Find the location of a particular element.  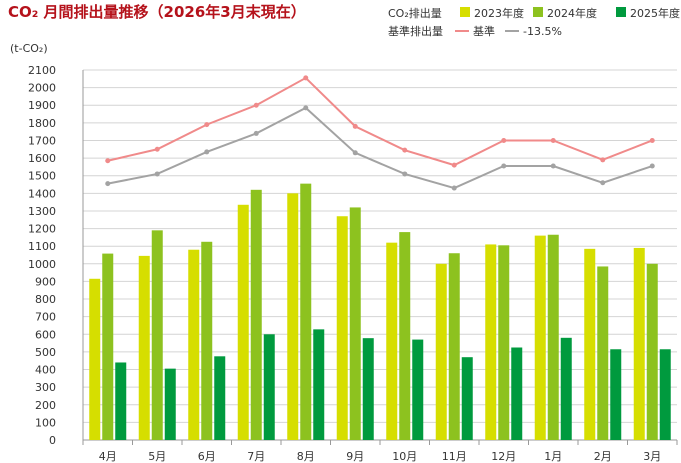

y-tick-label: 400 is located at coordinates (45, 370).